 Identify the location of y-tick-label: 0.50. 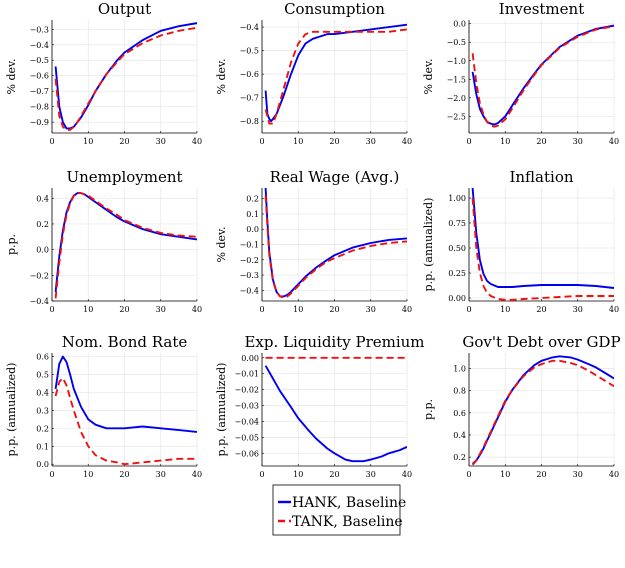
(457, 248).